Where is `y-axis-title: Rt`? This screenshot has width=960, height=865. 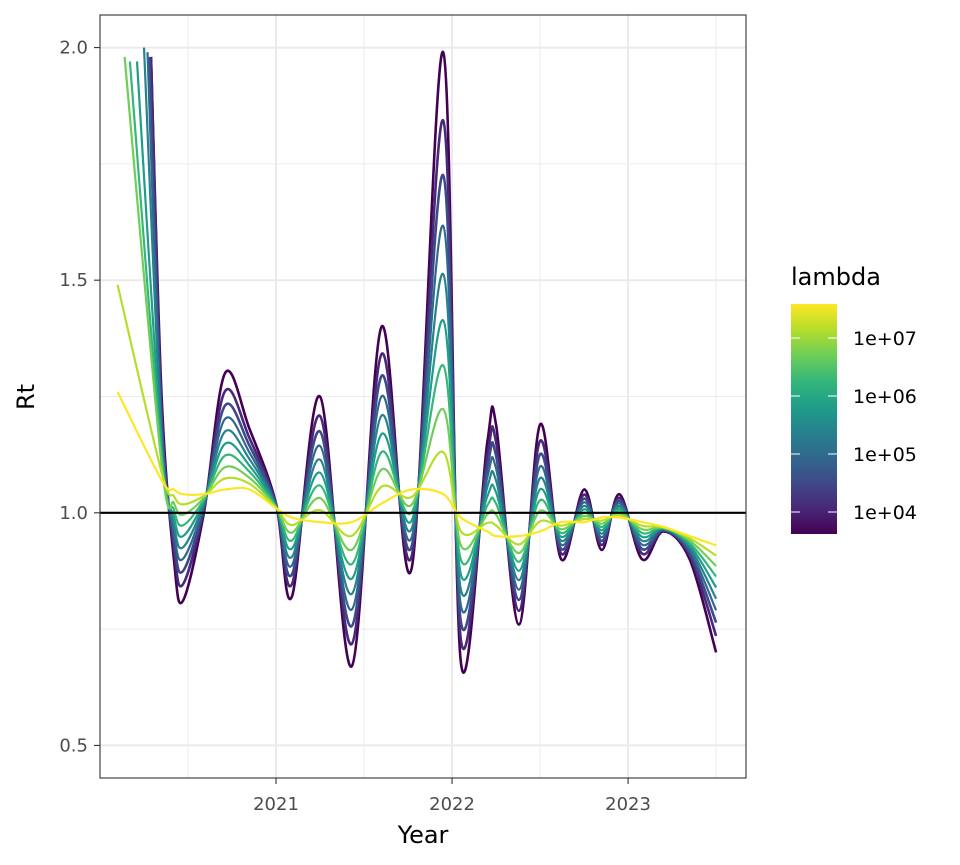 y-axis-title: Rt is located at coordinates (26, 397).